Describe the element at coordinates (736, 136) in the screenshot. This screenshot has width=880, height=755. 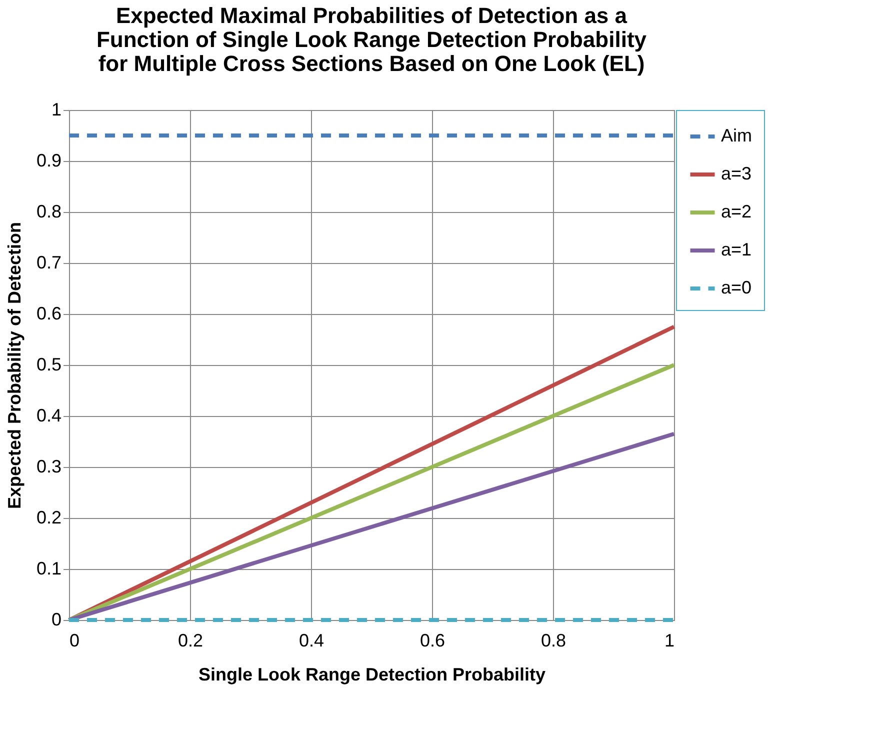
I see `legend-label: Aim` at that location.